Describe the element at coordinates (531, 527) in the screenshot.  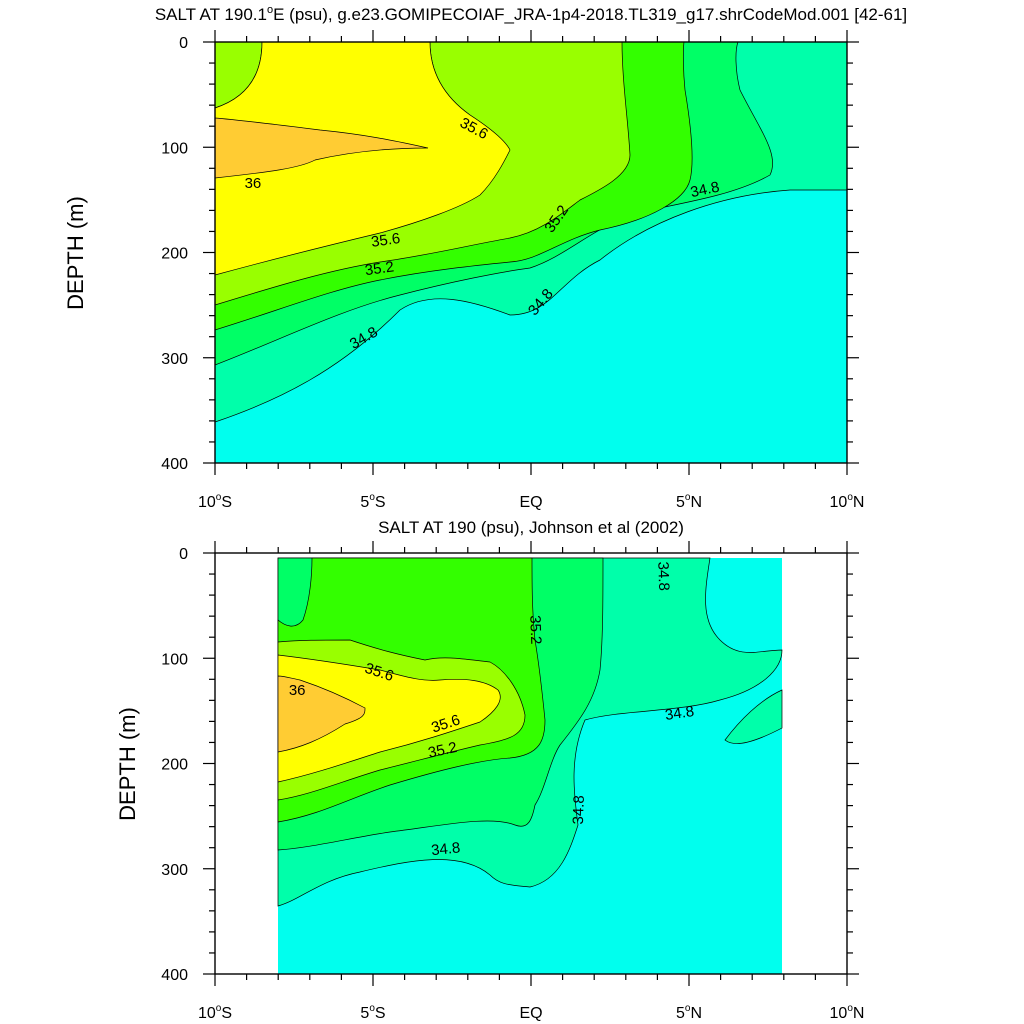
I see `panel-obs-title: SALT AT 190 (psu), Johnson et al (2002)` at that location.